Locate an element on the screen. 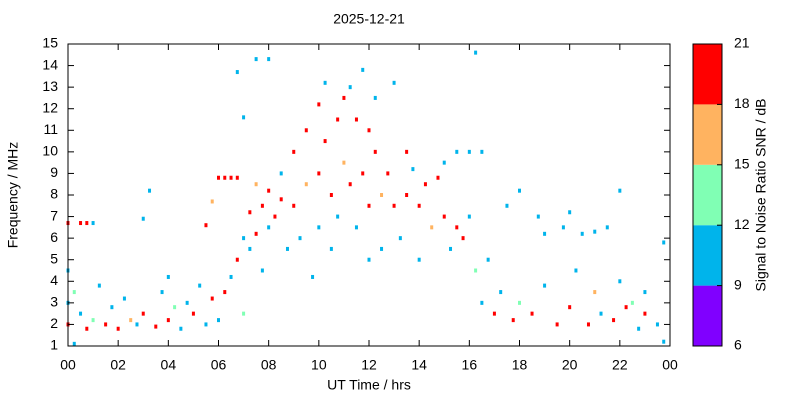  y-tick-label: 12 is located at coordinates (50, 107).